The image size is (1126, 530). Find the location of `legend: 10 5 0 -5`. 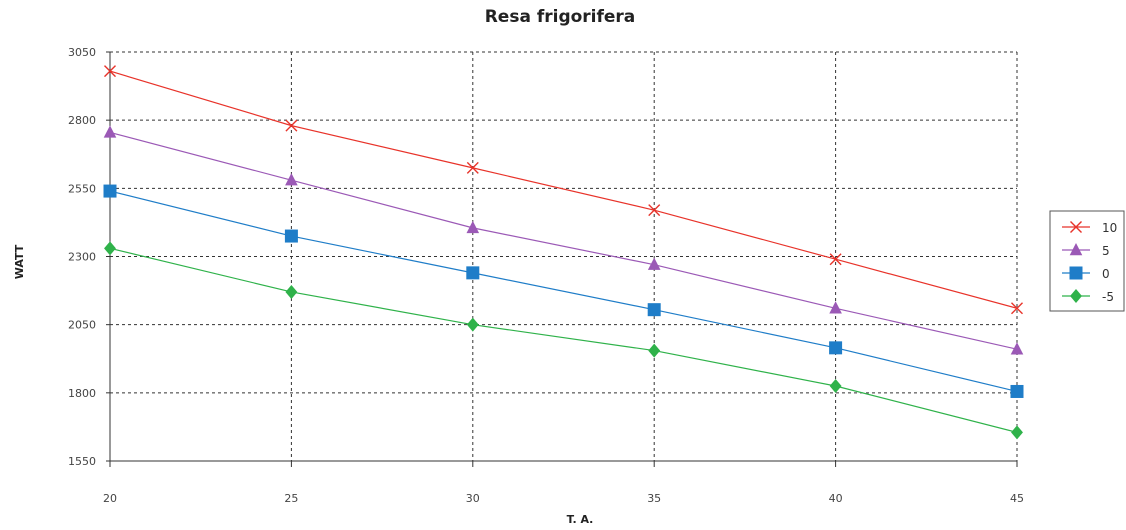

legend: 10 5 0 -5 is located at coordinates (1087, 261).